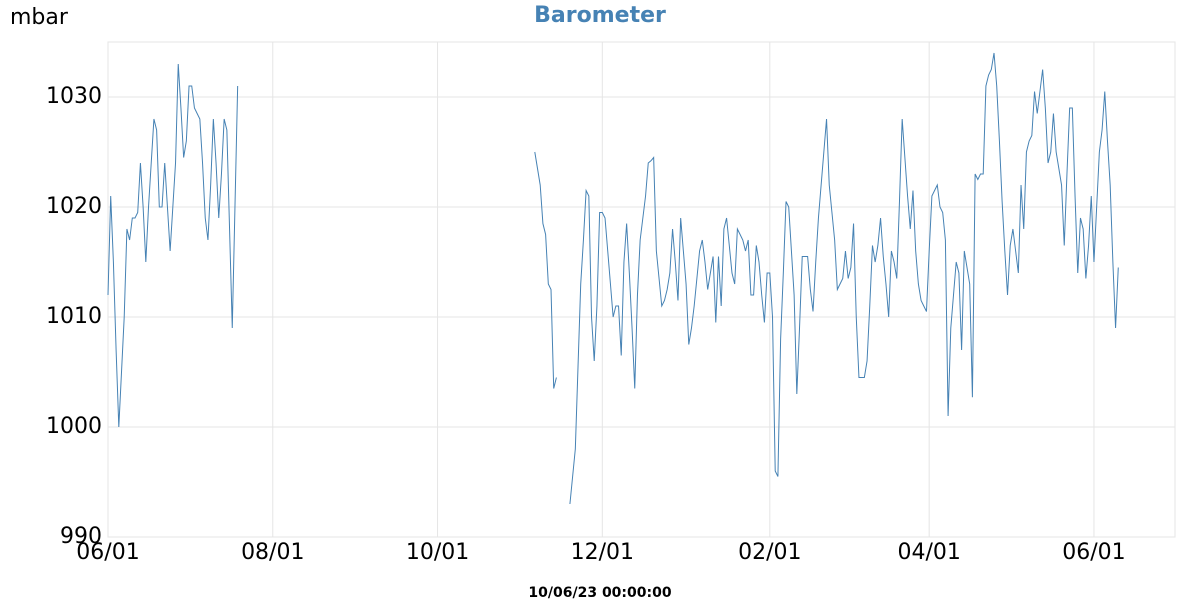  Describe the element at coordinates (74, 206) in the screenshot. I see `y-tick-label: 1020` at that location.